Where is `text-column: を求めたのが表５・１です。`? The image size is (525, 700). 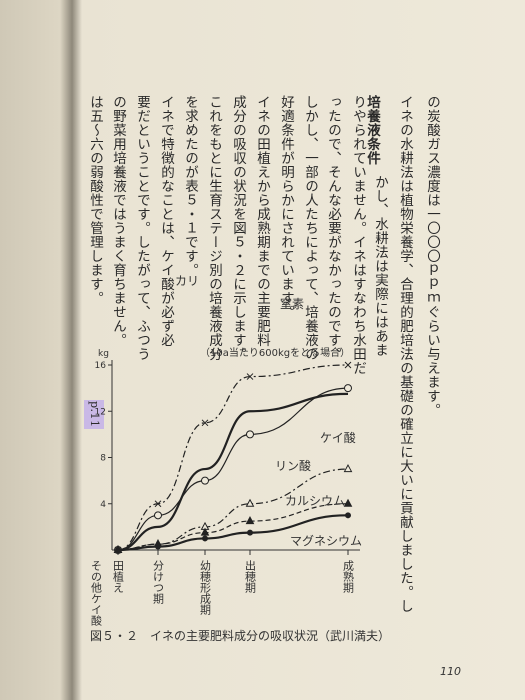
text-column: を求めたのが表５・１です。 is located at coordinates (190, 186).